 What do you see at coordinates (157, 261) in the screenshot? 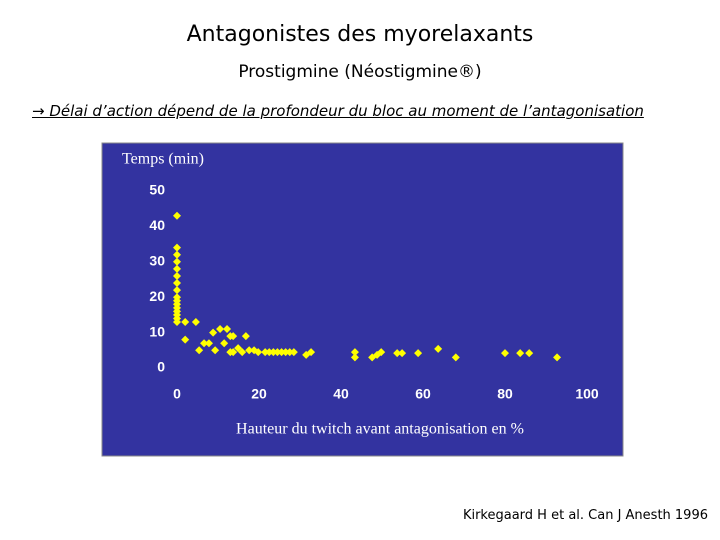
I see `y-tick-label: 30` at bounding box center [157, 261].